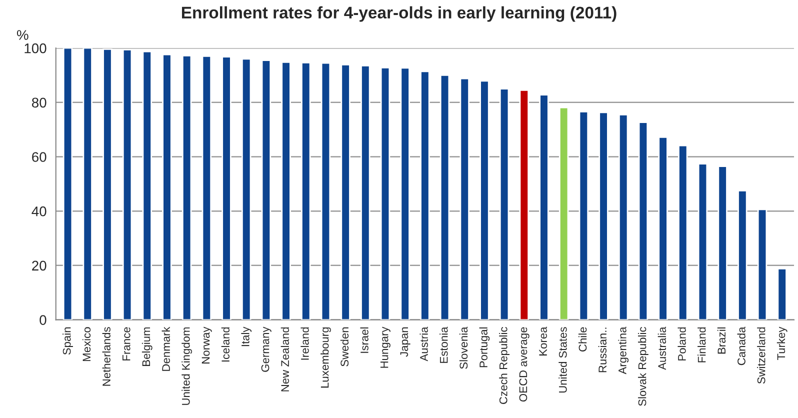 This screenshot has height=418, width=798. I want to click on x-tick-label: Slovenia, so click(463, 347).